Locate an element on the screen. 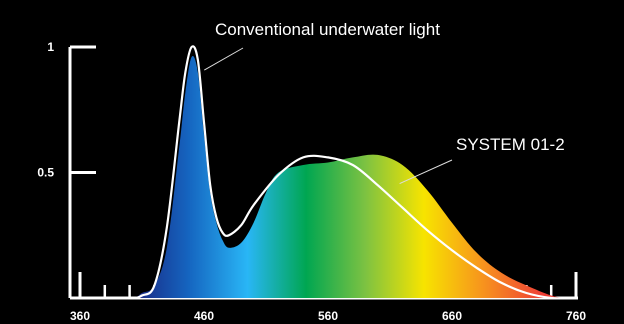 The image size is (624, 324). y-tick-label: 0.5 is located at coordinates (45, 173).